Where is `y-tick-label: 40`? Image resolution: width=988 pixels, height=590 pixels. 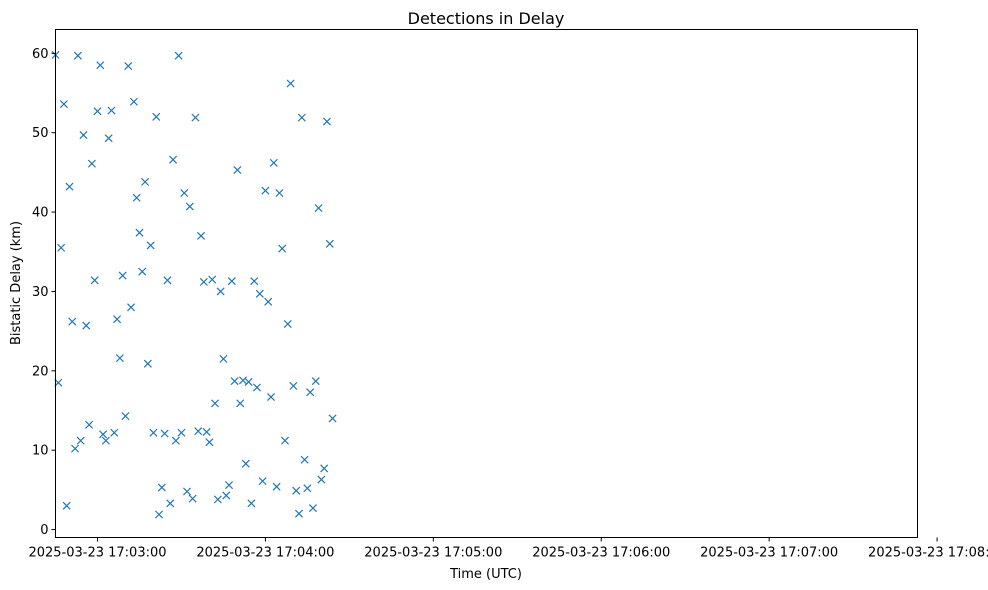
y-tick-label: 40 is located at coordinates (40, 213).